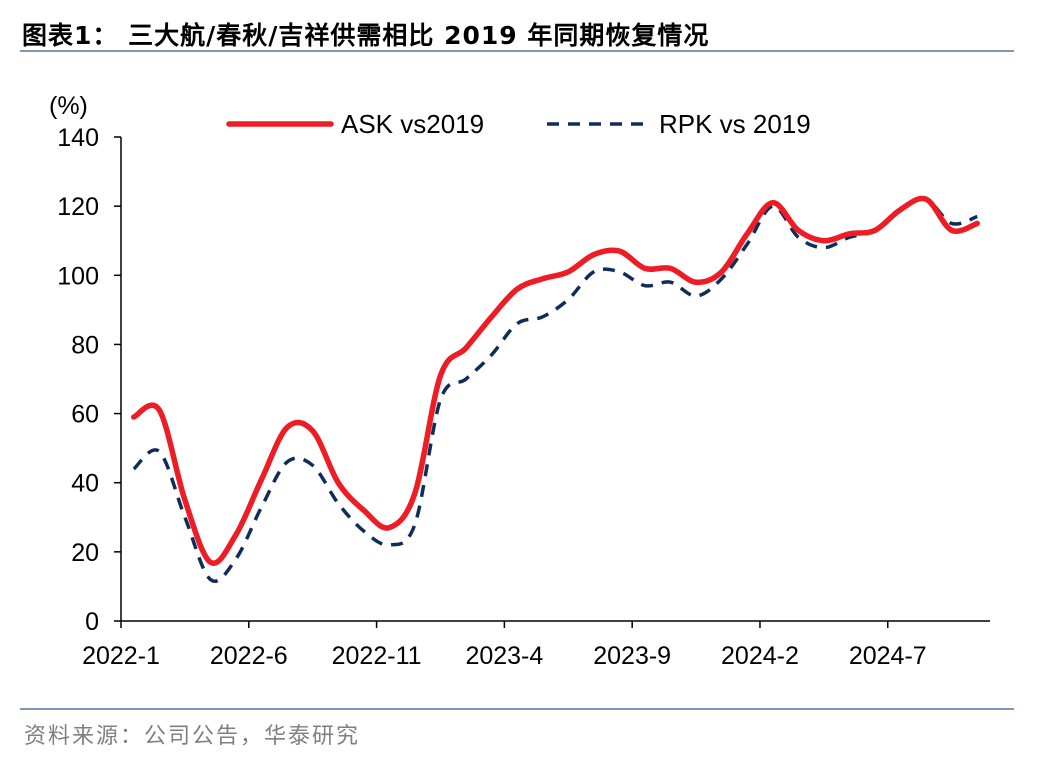 This screenshot has width=1044, height=760. I want to click on y-tick-label: 0, so click(92, 622).